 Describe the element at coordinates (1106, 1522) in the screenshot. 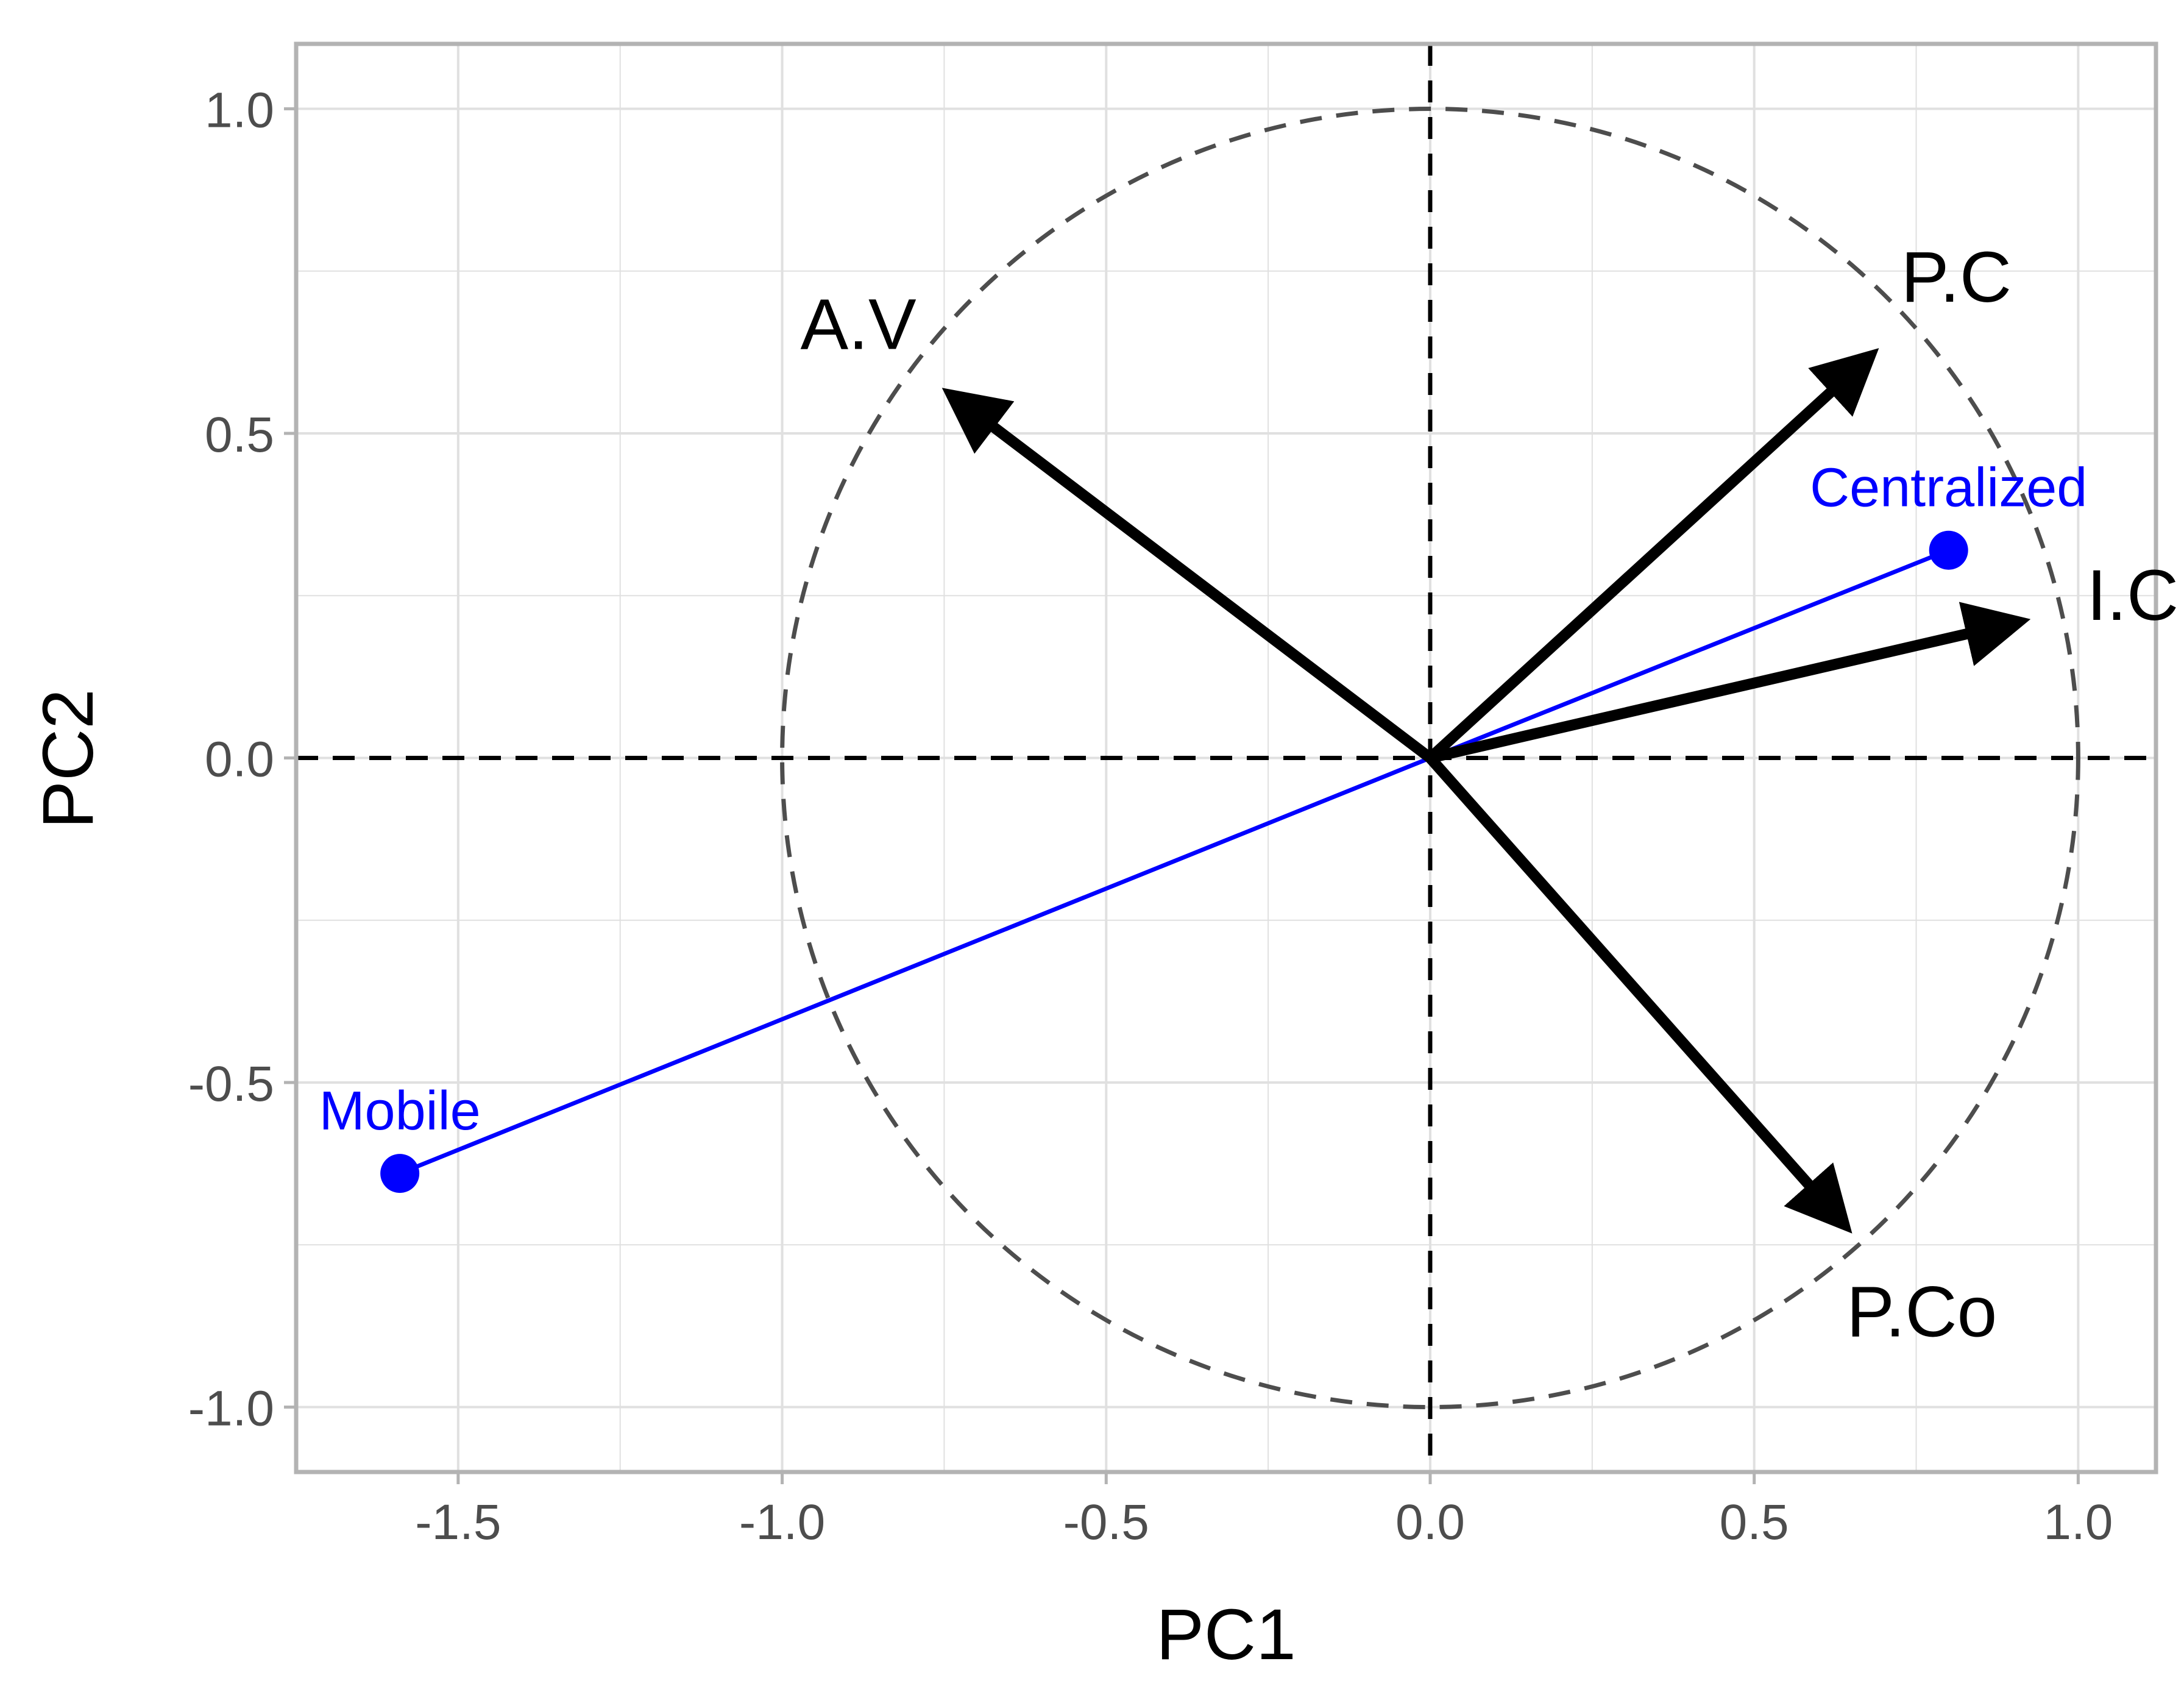

I see `x-tick-label: -0.5` at that location.